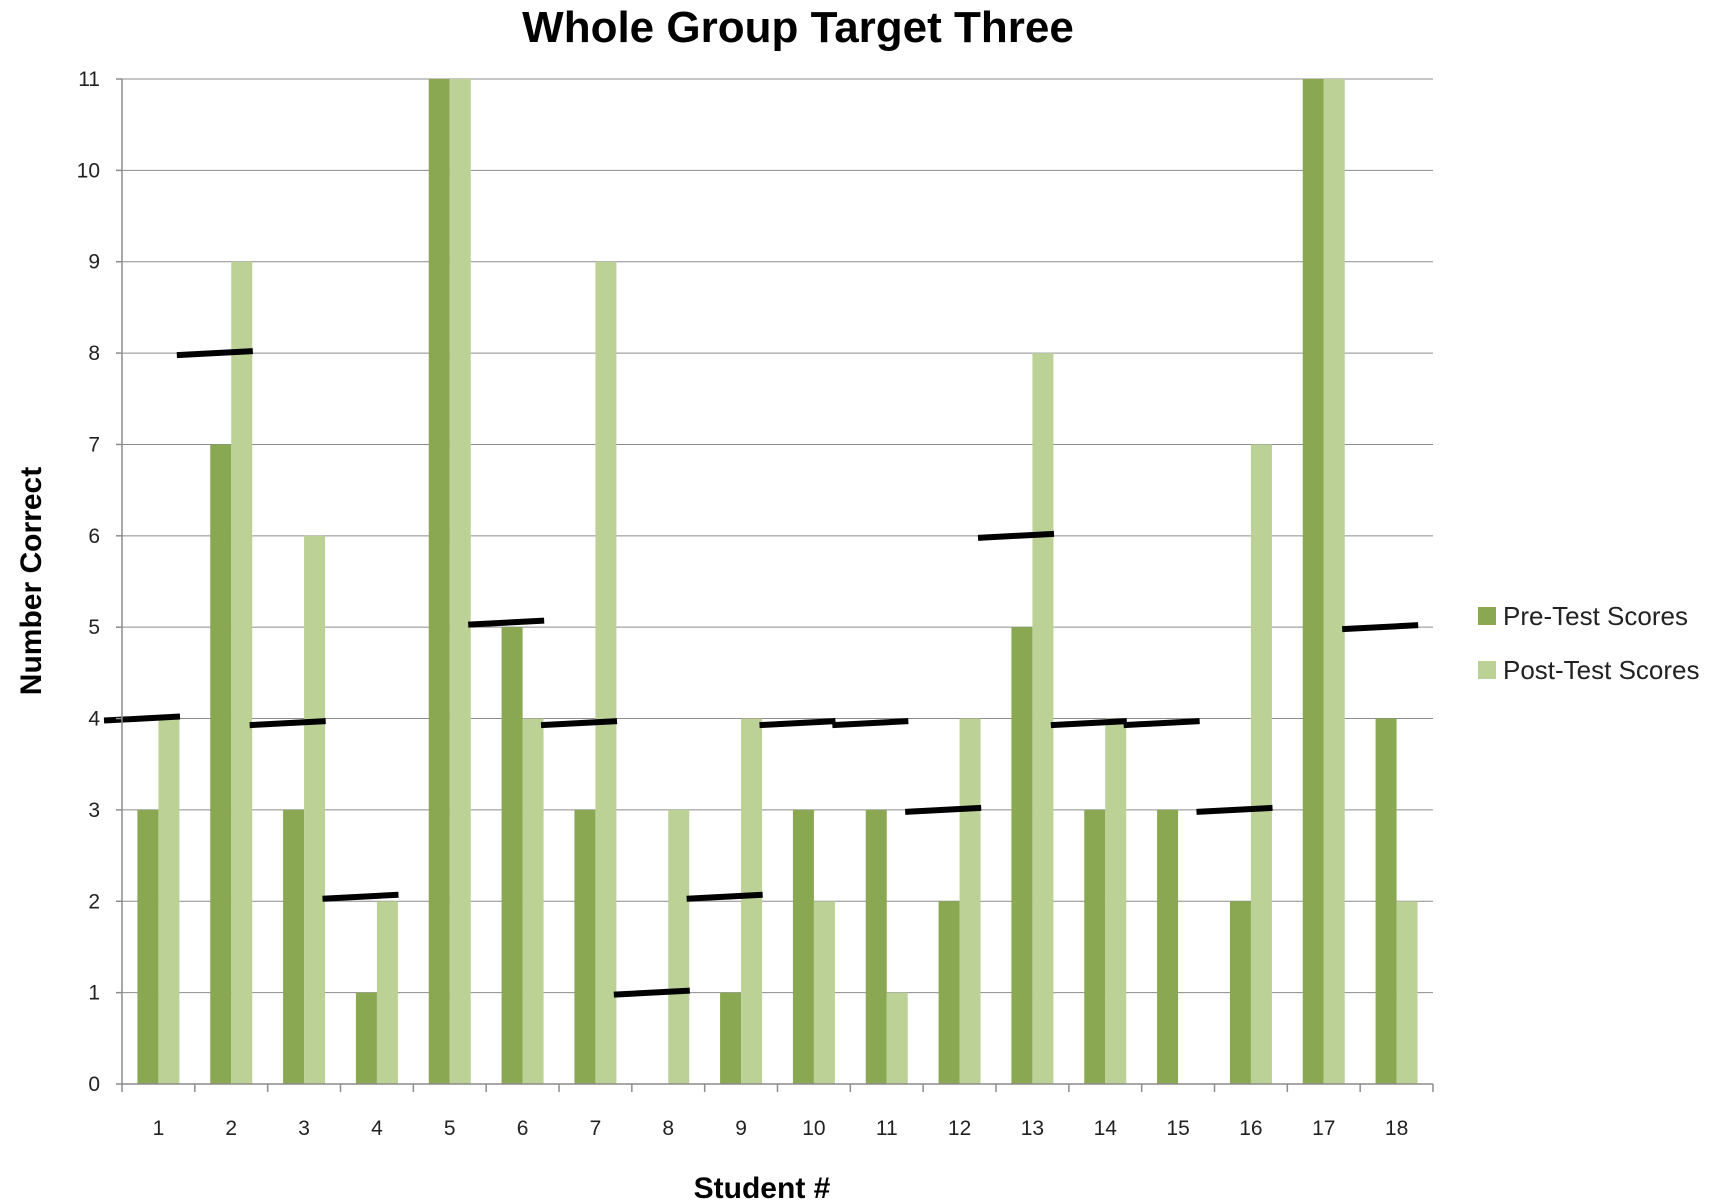 The width and height of the screenshot is (1720, 1203). What do you see at coordinates (377, 1128) in the screenshot?
I see `x-tick-label: 4` at bounding box center [377, 1128].